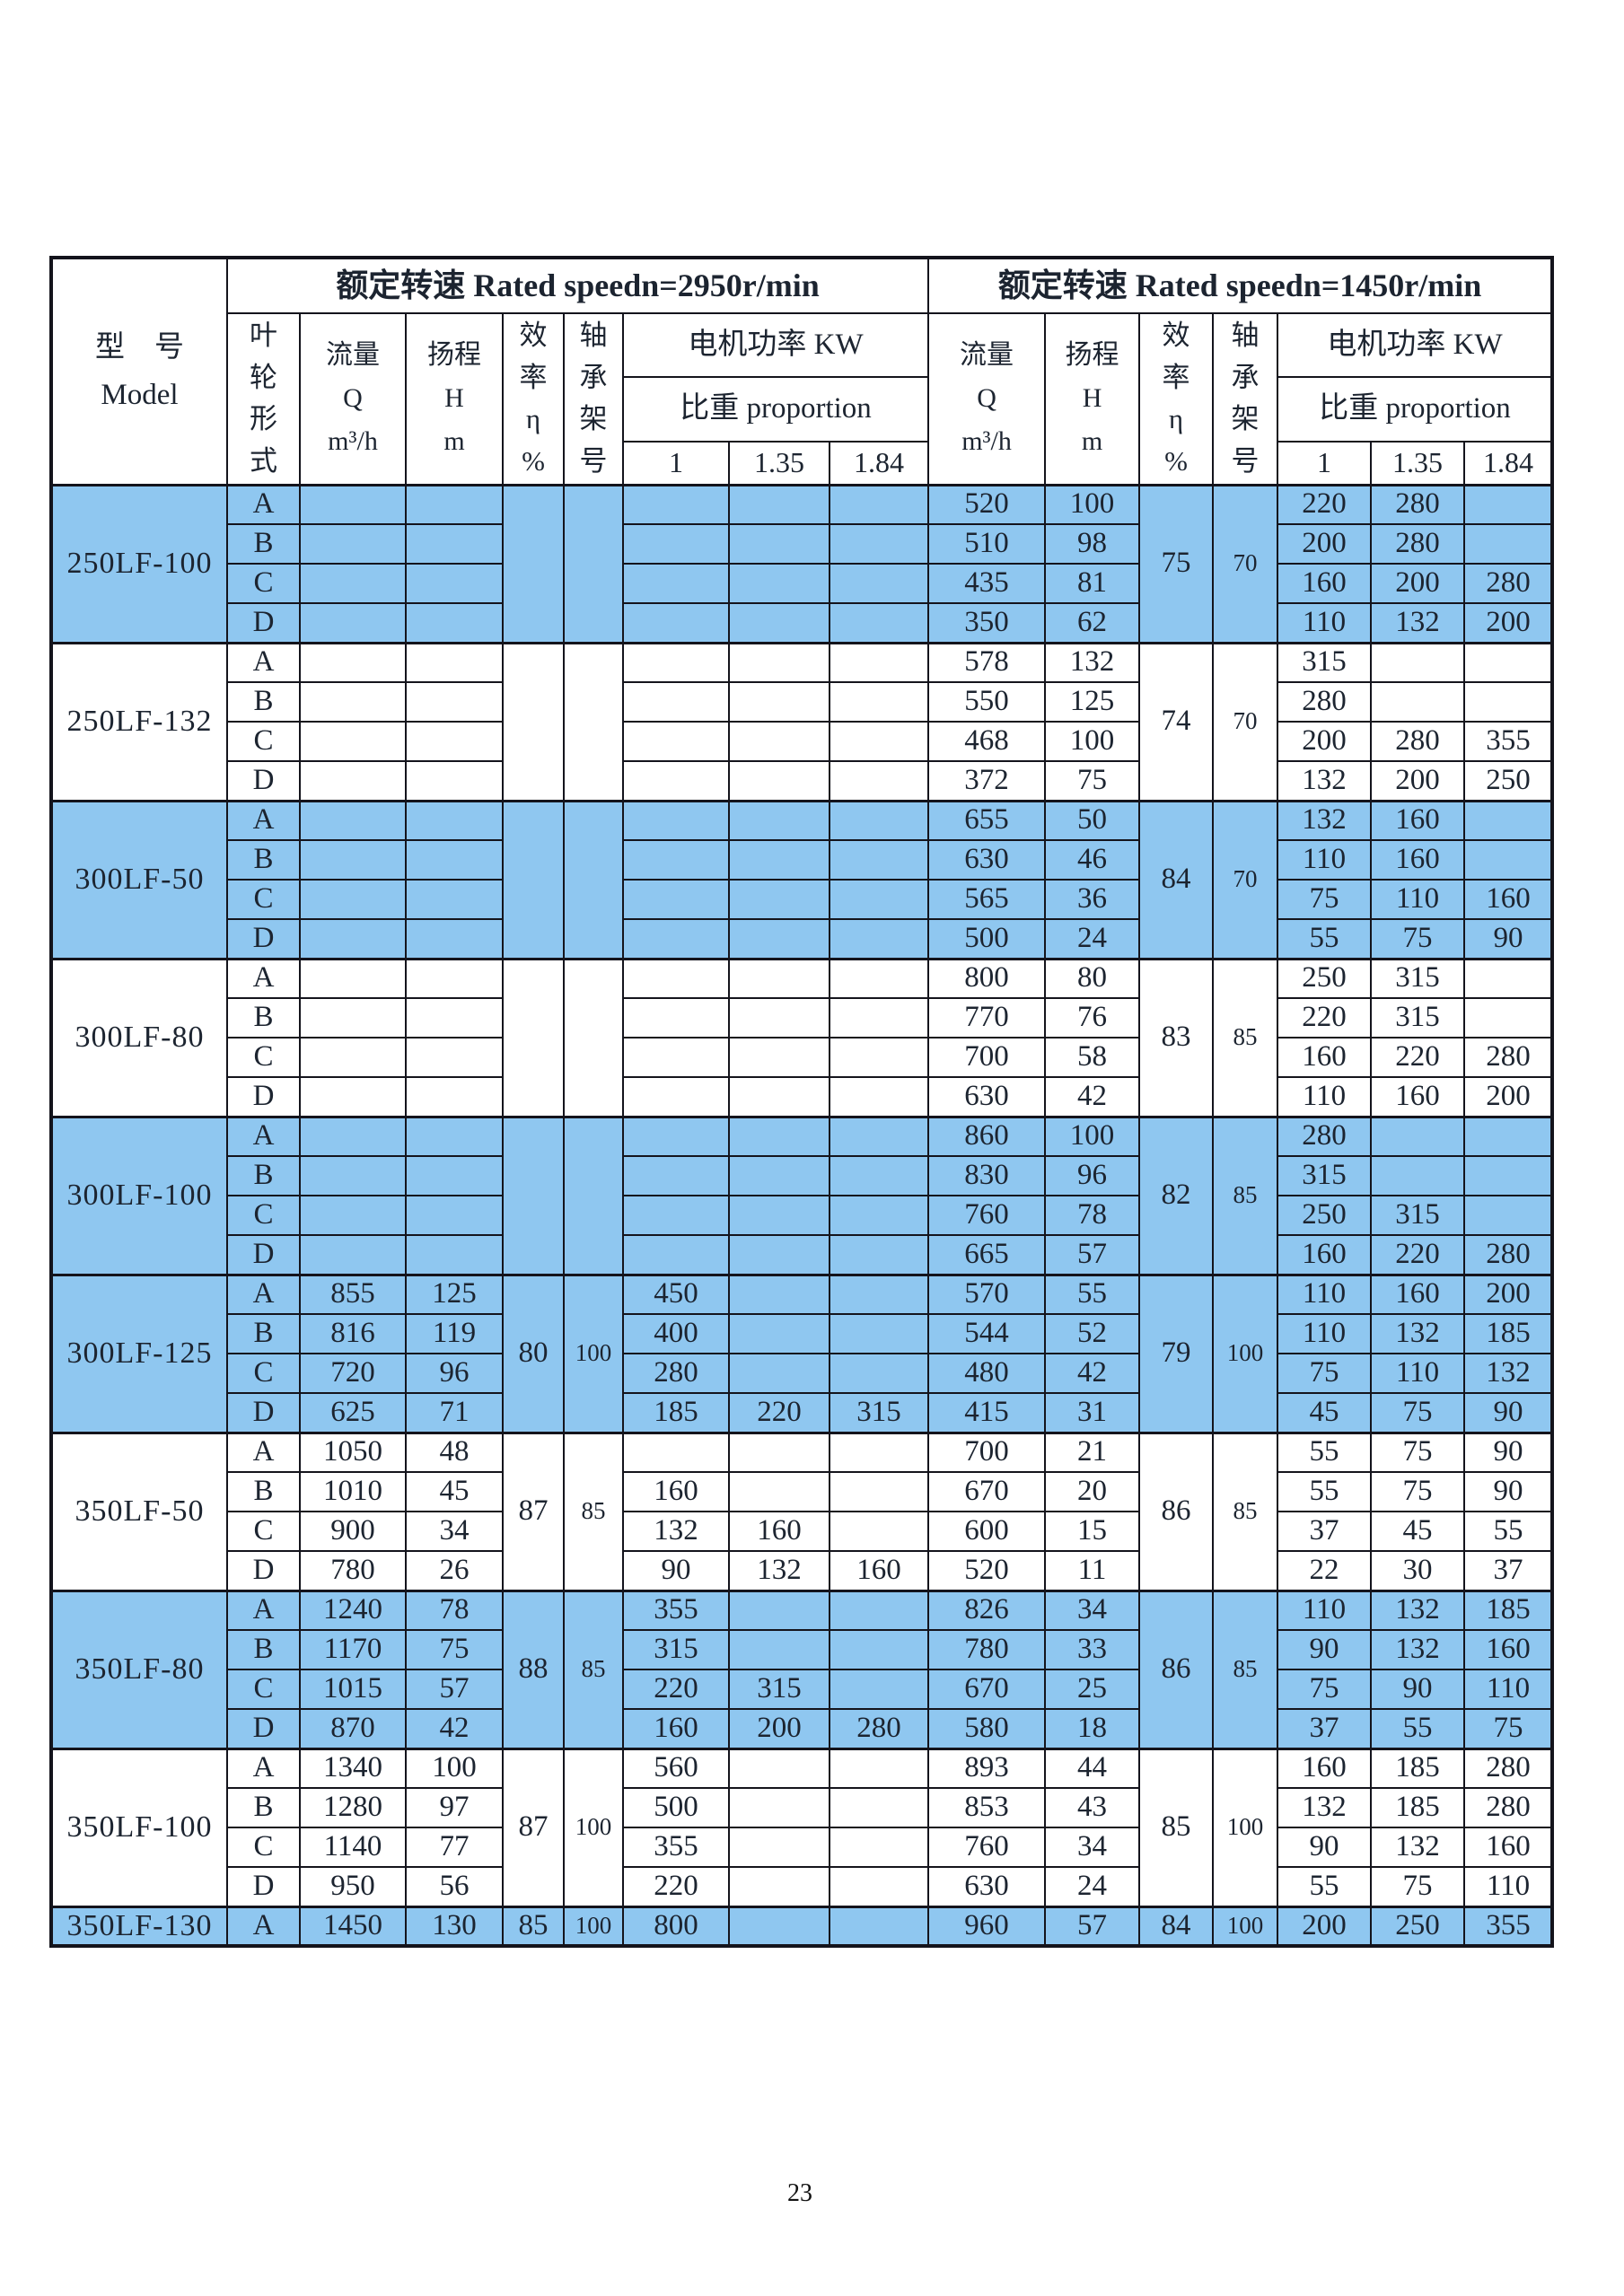 This screenshot has width=1624, height=2296. I want to click on power-cell-1450-proportion-1.35: 315, so click(1418, 978).